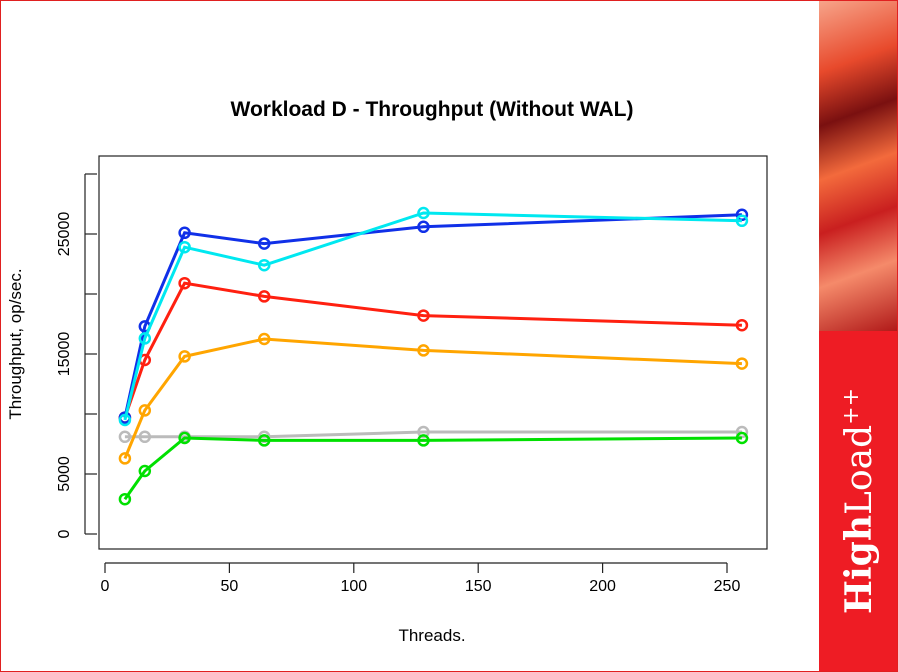 The image size is (898, 672). I want to click on x-axis: 0 50 100 150 200 250, so click(421, 578).